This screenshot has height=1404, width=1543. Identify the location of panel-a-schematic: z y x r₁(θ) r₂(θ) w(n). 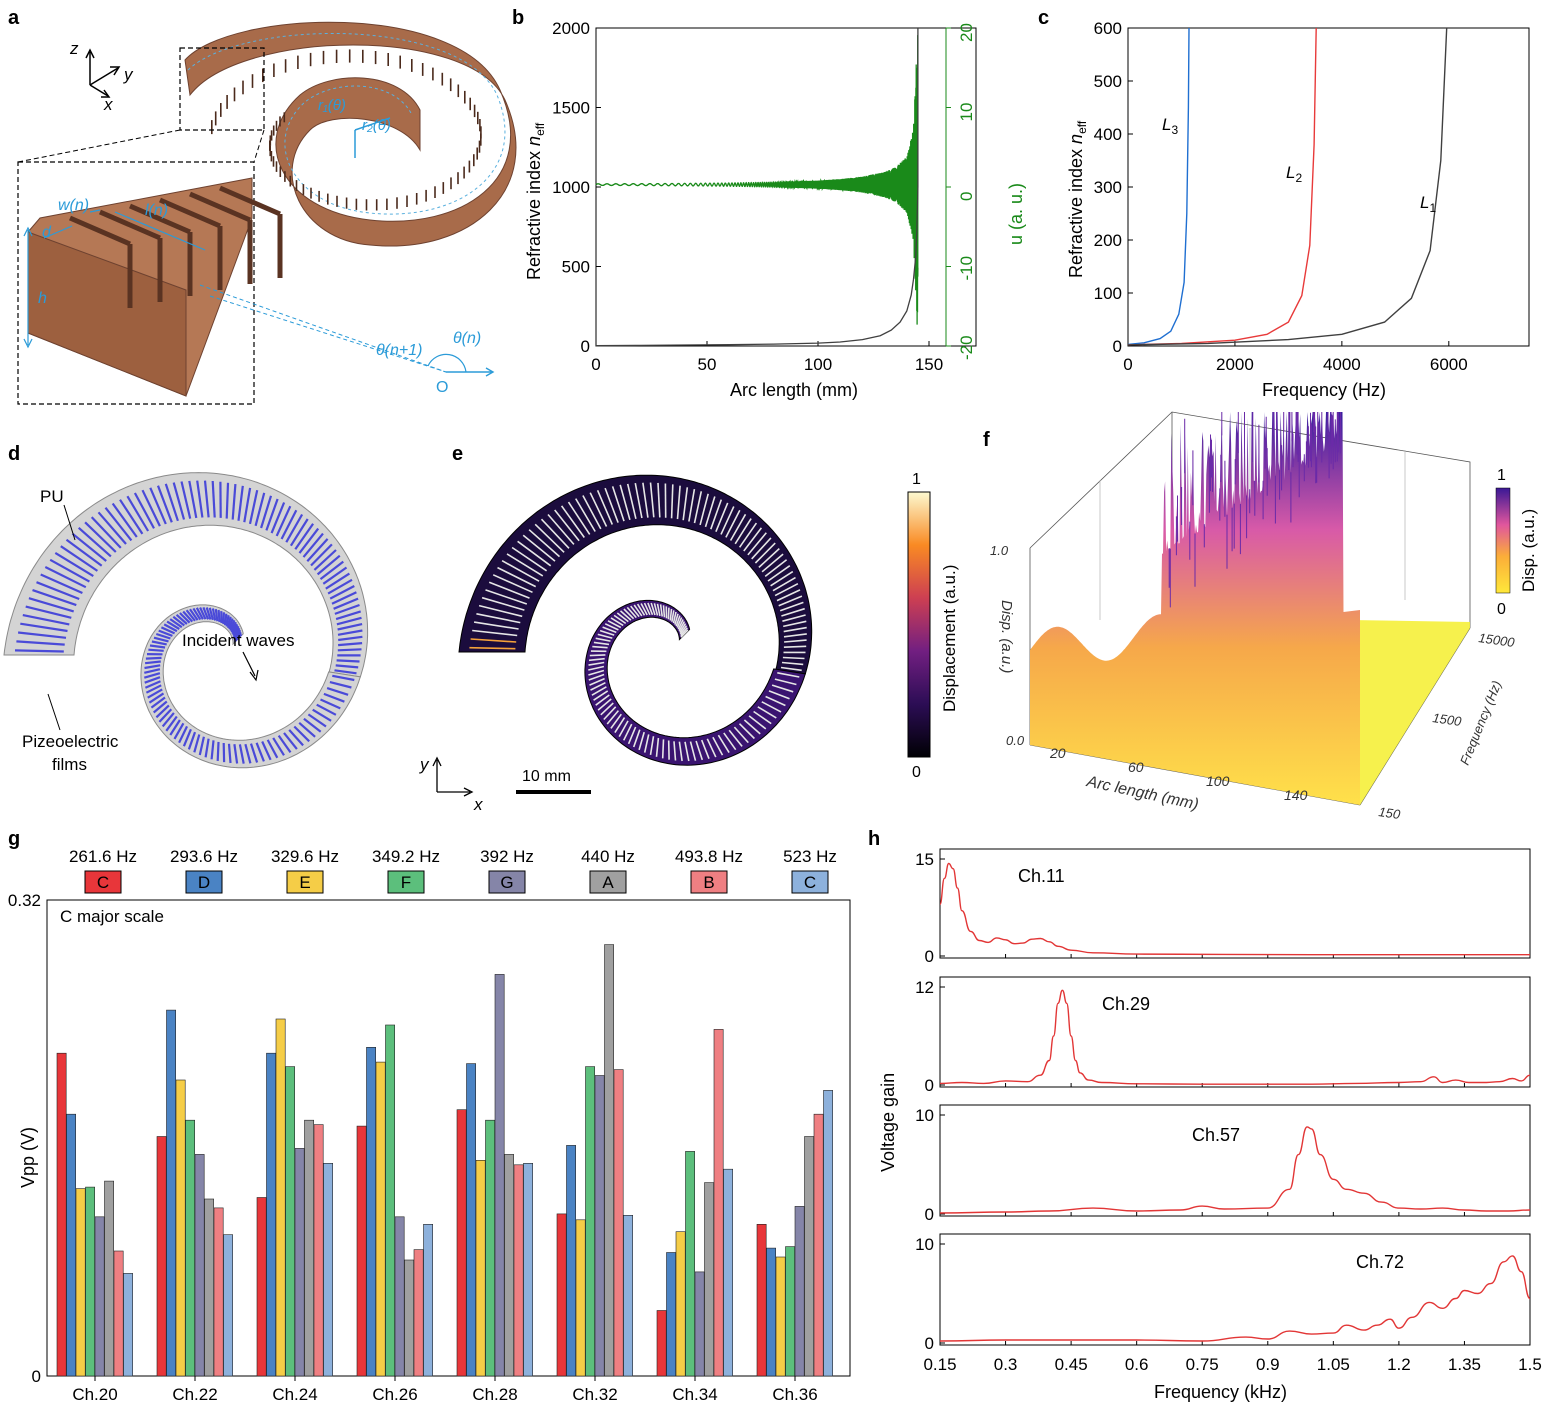
(267, 213).